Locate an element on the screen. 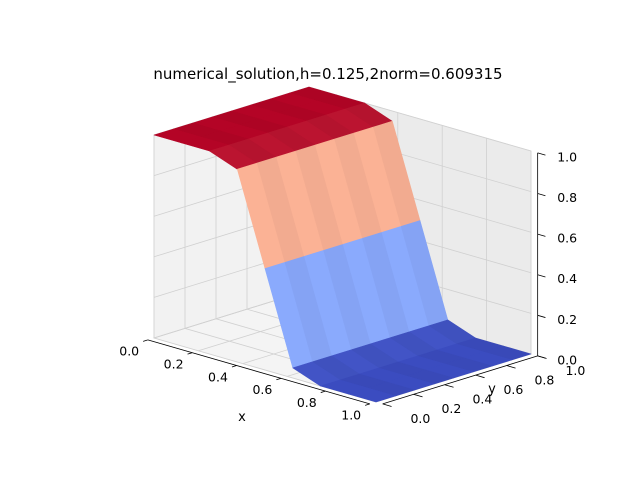 The height and width of the screenshot is (480, 640). y-tick-label: 0.6 is located at coordinates (513, 389).